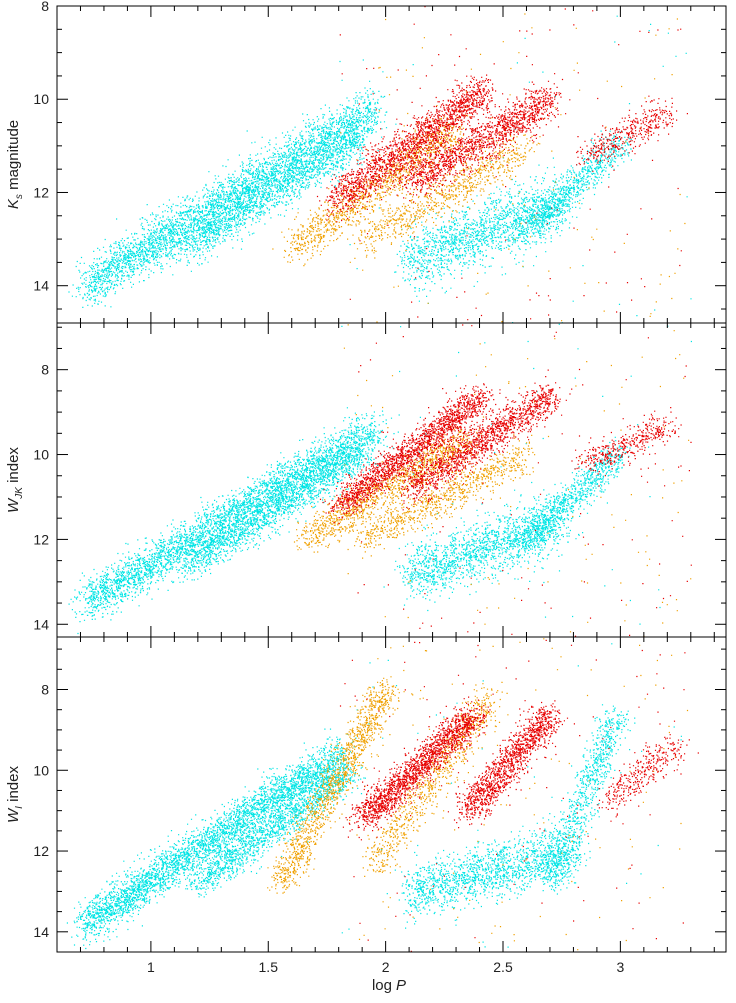  I want to click on x-tick-label: 2, so click(386, 967).